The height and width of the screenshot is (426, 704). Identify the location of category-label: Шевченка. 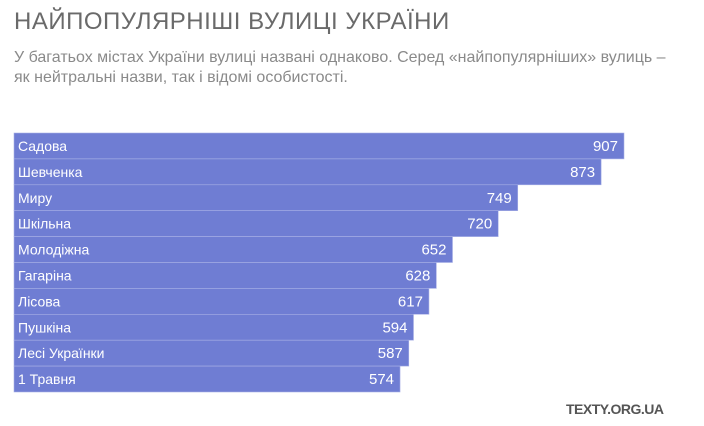
(50, 172).